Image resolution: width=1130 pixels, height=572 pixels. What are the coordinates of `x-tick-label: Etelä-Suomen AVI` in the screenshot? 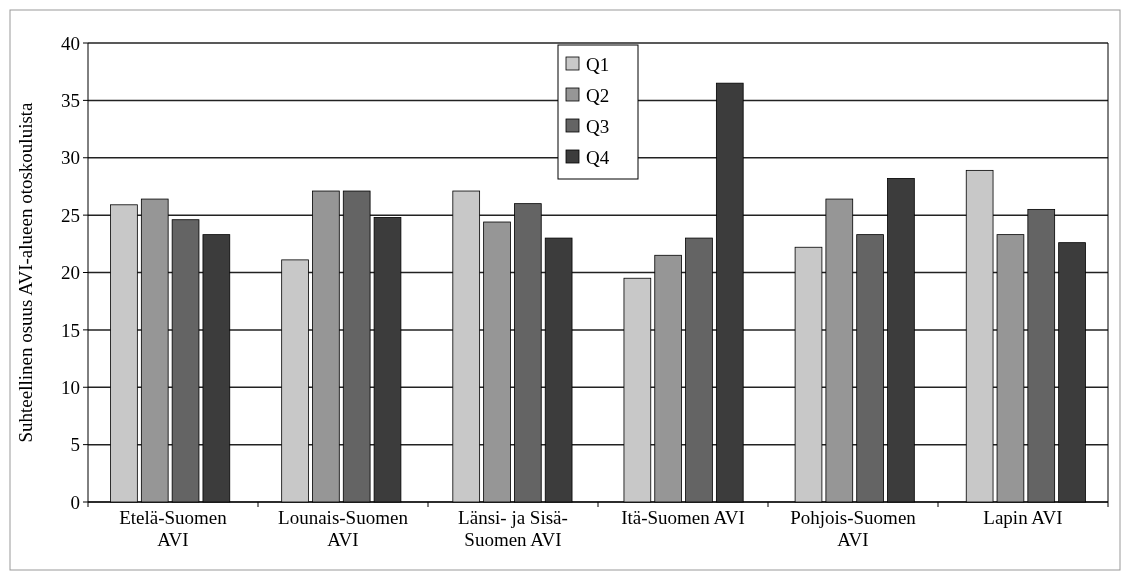 It's located at (173, 528).